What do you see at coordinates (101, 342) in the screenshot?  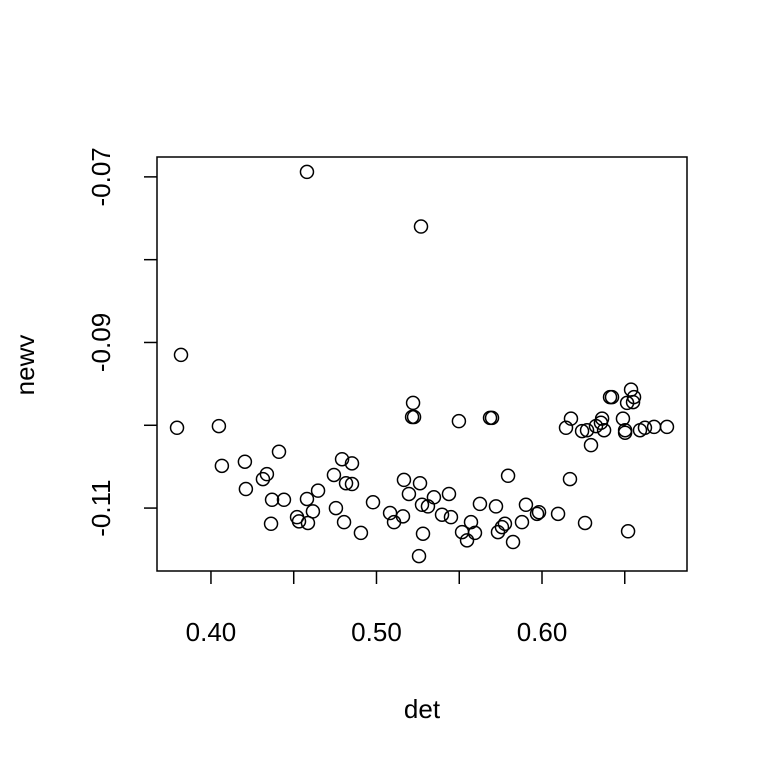 I see `y-tick-label: -0.09` at bounding box center [101, 342].